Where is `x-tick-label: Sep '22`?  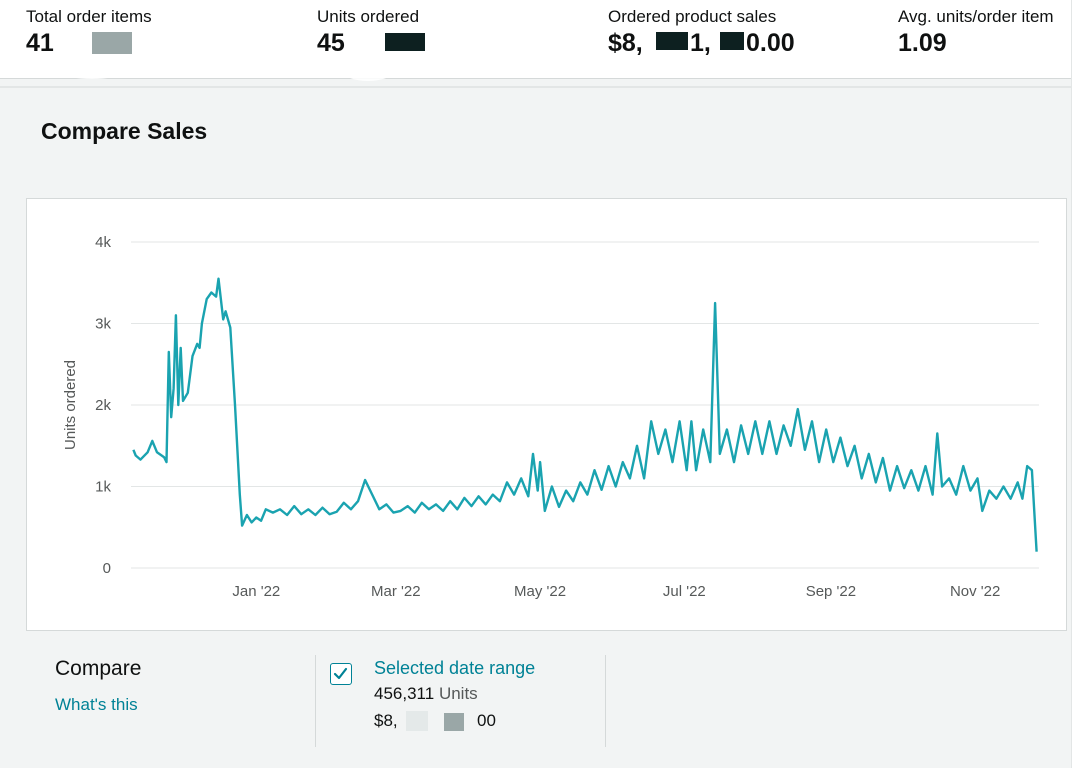
x-tick-label: Sep '22 is located at coordinates (831, 591).